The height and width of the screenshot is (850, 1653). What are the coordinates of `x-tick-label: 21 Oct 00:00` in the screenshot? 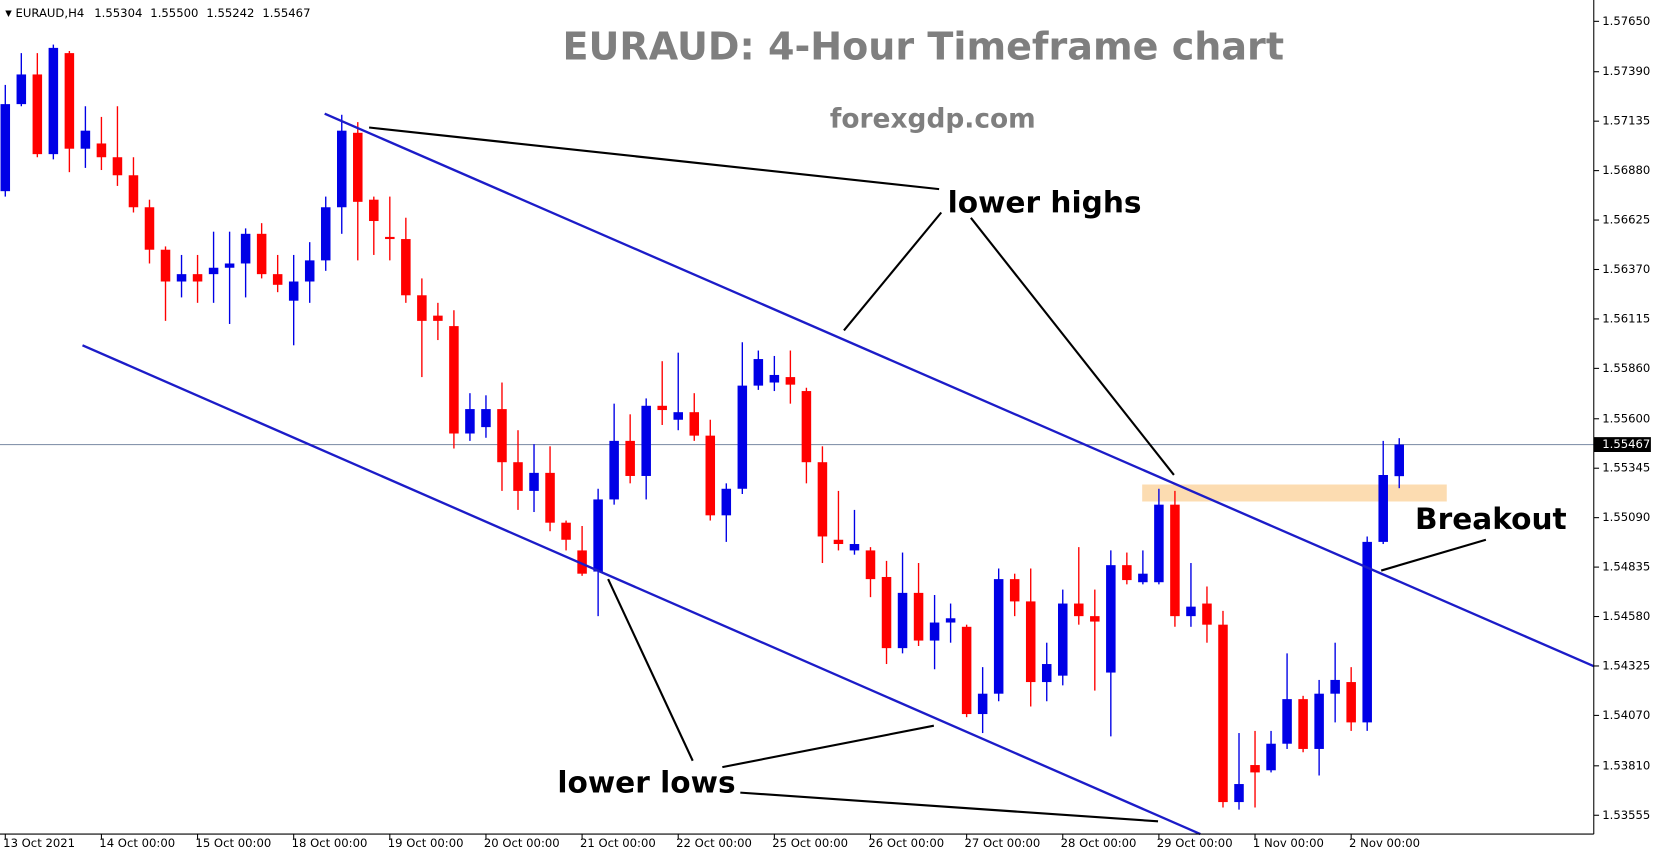 It's located at (618, 843).